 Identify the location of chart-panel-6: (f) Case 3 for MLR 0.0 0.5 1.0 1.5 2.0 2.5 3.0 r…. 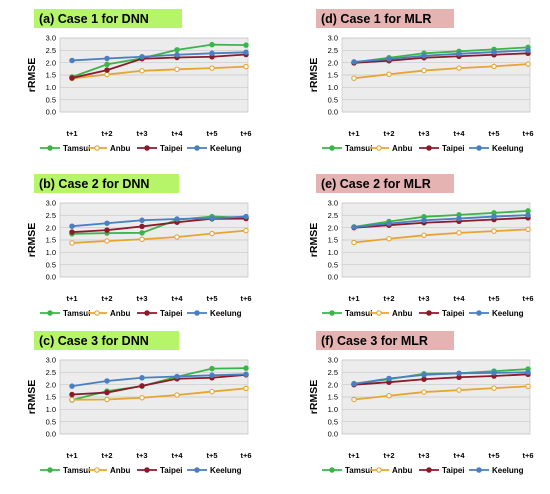
(421, 403).